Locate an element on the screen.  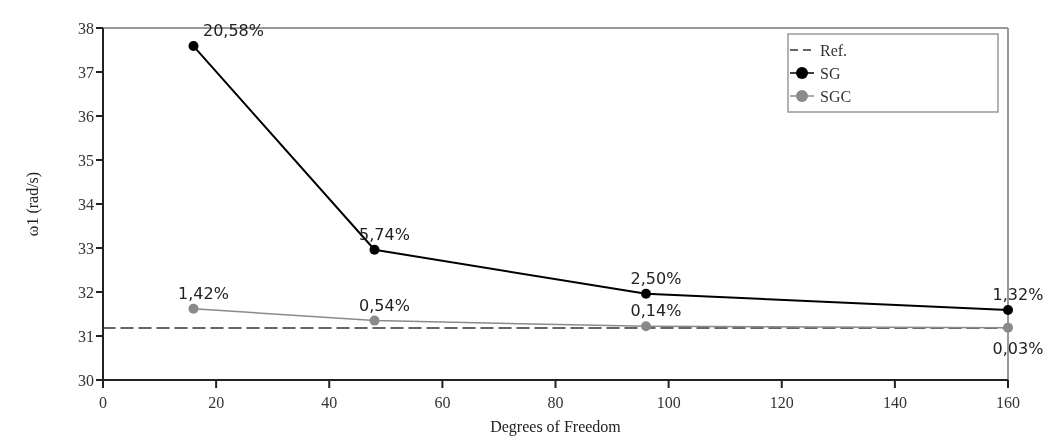
x-tick-label: 140 is located at coordinates (894, 402).